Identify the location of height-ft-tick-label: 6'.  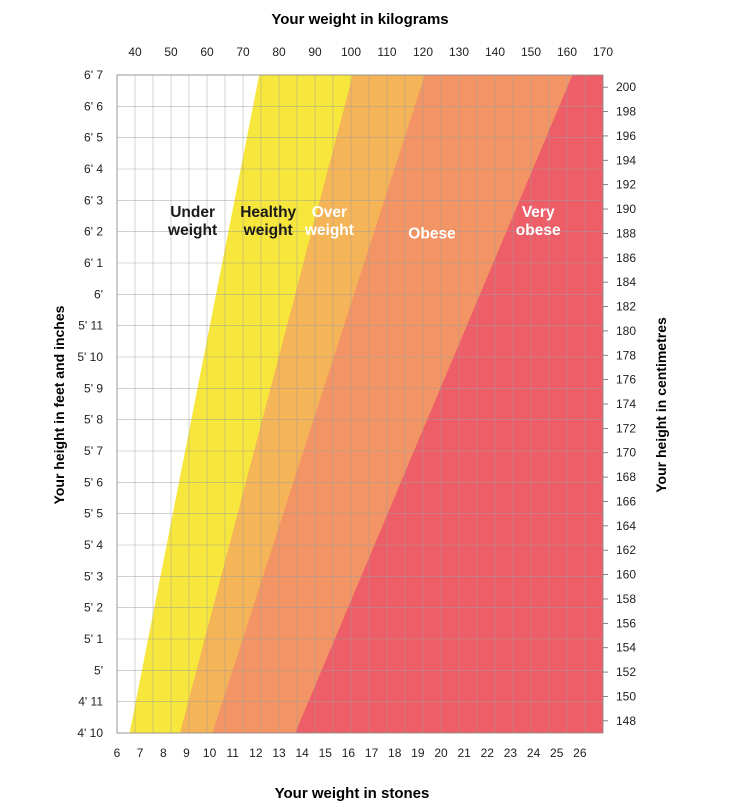
(98, 294).